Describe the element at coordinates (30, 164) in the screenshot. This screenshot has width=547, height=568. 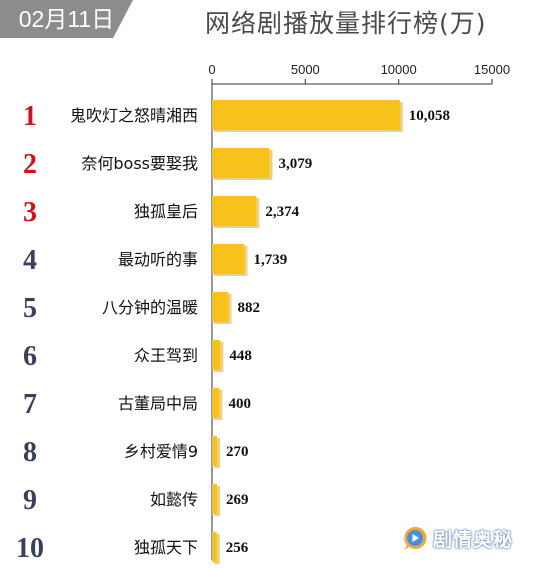
I see `rank-label: 2` at that location.